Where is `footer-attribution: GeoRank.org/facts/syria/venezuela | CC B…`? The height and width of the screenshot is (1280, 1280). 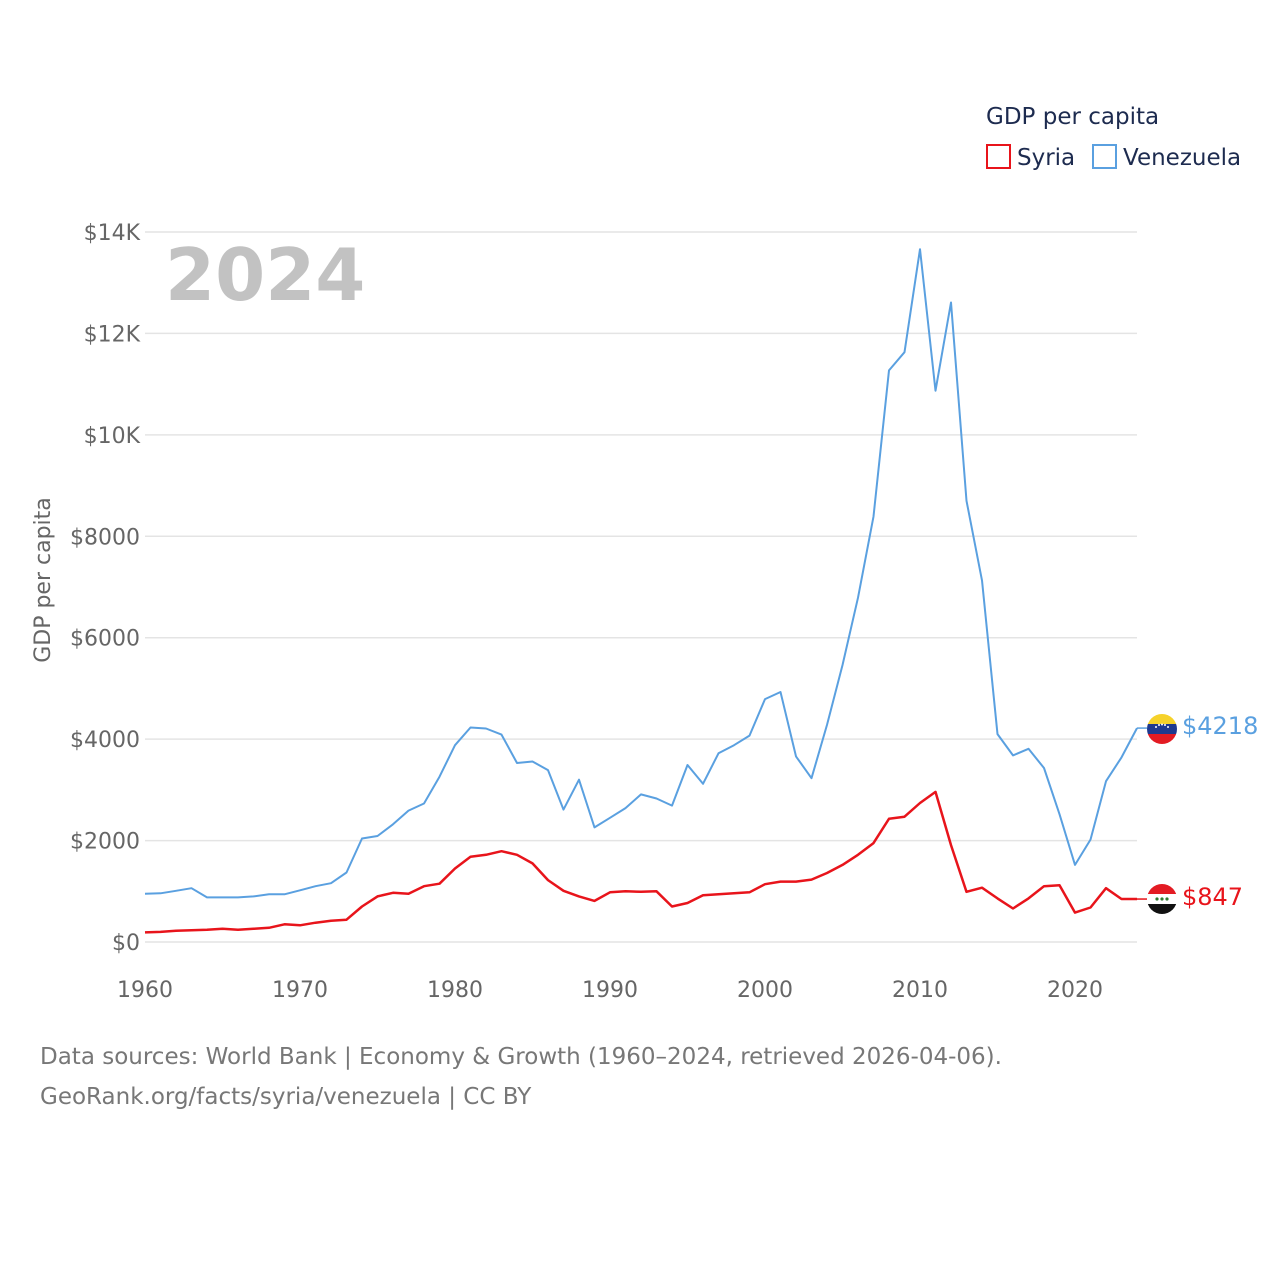
footer-attribution: GeoRank.org/facts/syria/venezuela | CC B… is located at coordinates (286, 1097).